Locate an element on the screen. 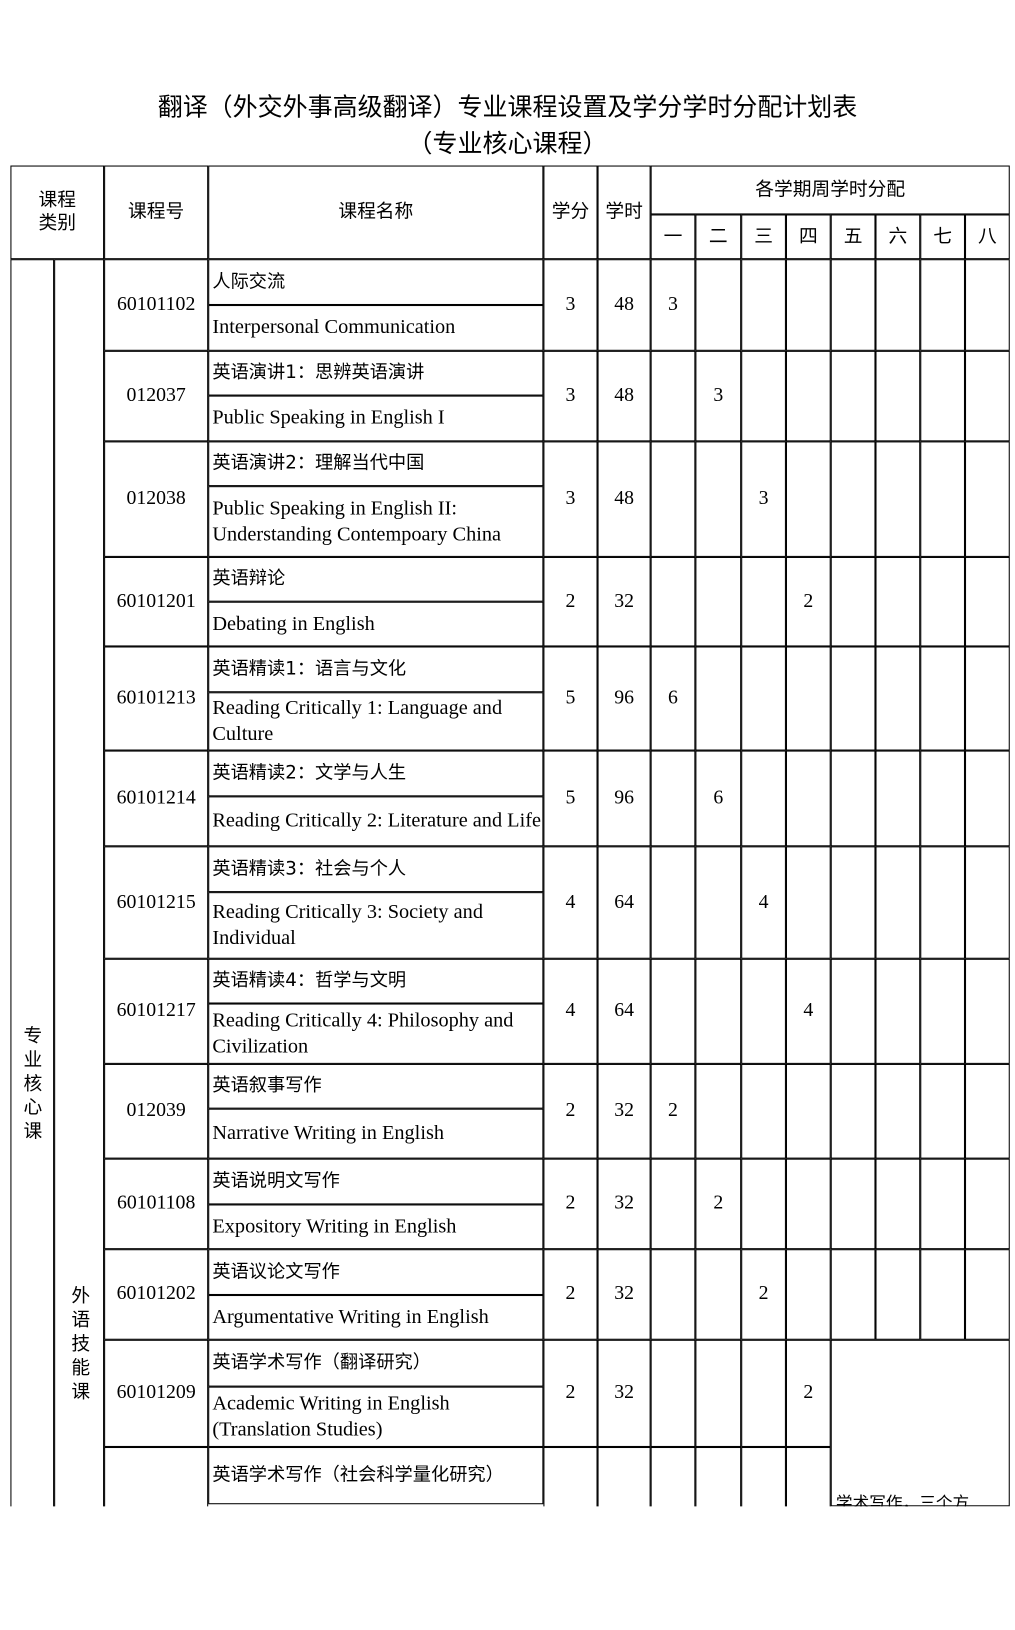 Image resolution: width=1015 pixels, height=1630 pixels. header-semester-8: 八 is located at coordinates (987, 237).